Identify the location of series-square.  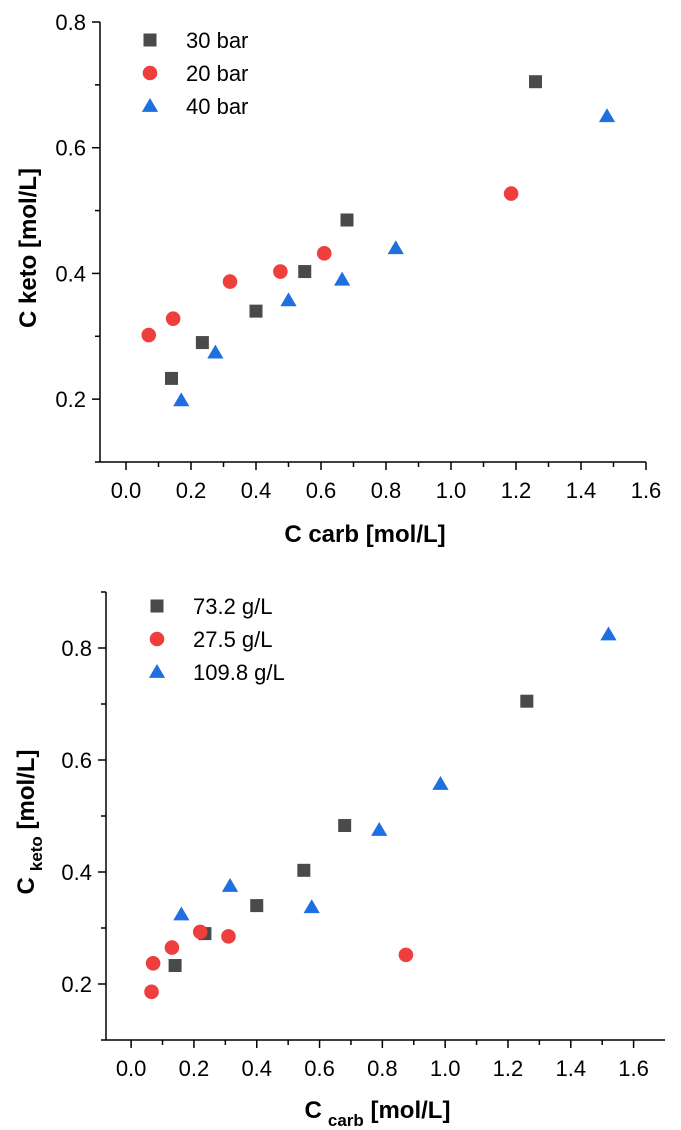
(351, 833).